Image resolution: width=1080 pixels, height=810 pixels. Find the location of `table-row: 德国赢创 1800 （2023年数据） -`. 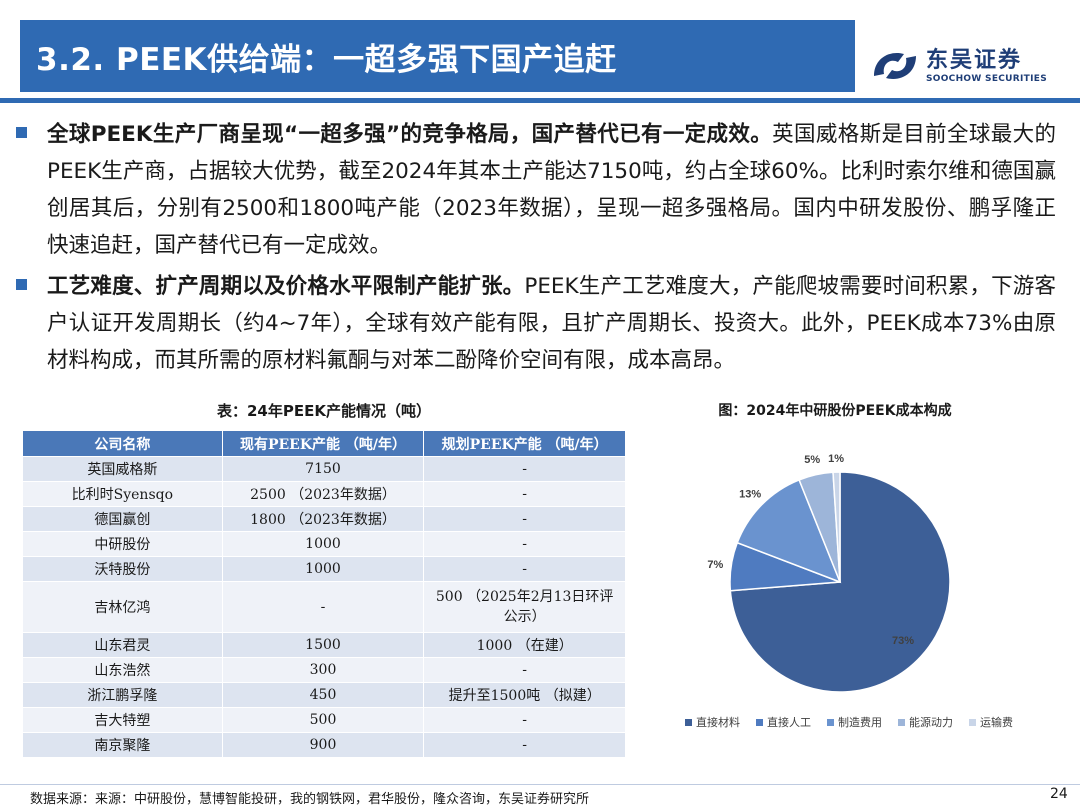

table-row: 德国赢创 1800 （2023年数据） - is located at coordinates (324, 519).